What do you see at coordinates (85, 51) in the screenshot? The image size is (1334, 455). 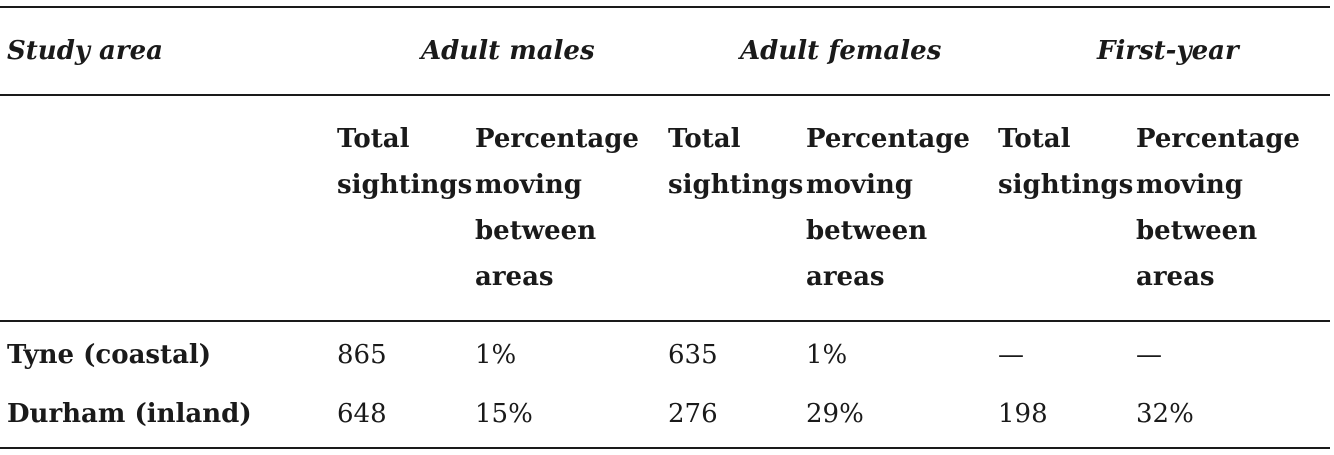 I see `header-study-area: Study area` at bounding box center [85, 51].